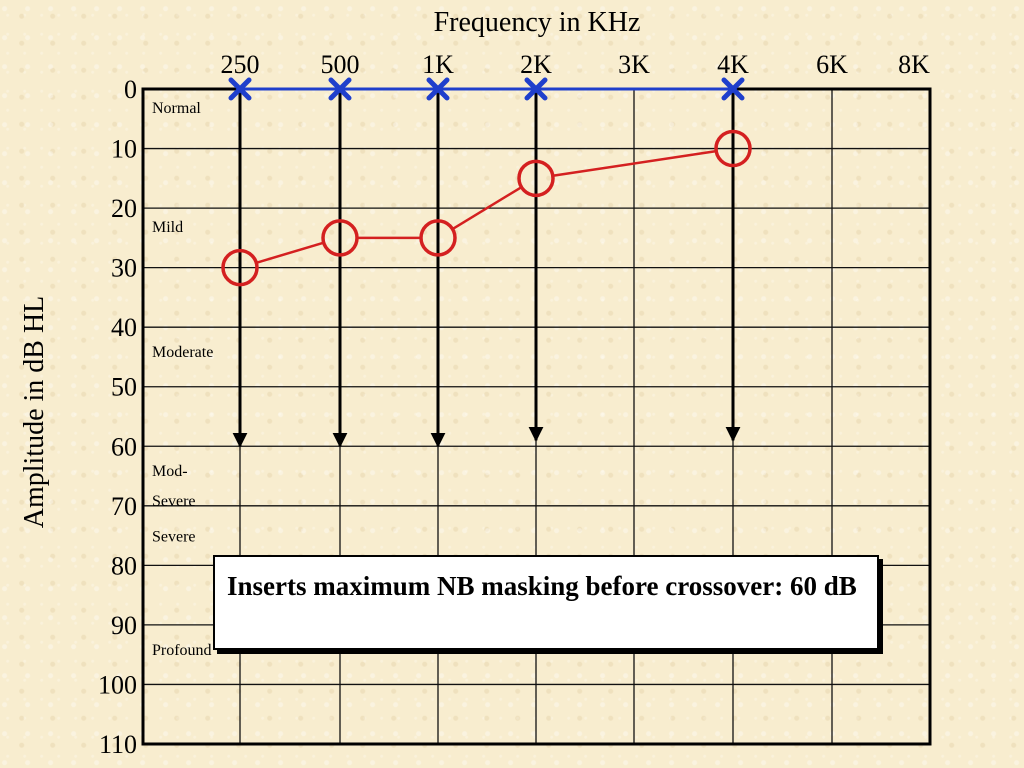 This screenshot has height=768, width=1024. Describe the element at coordinates (124, 387) in the screenshot. I see `y-tick-label: 50` at that location.